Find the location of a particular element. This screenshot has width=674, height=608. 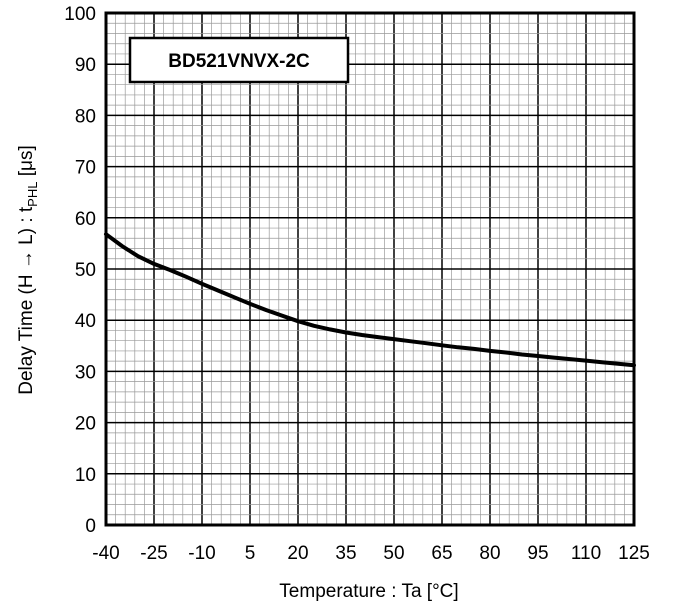

legend-frame is located at coordinates (239, 60).